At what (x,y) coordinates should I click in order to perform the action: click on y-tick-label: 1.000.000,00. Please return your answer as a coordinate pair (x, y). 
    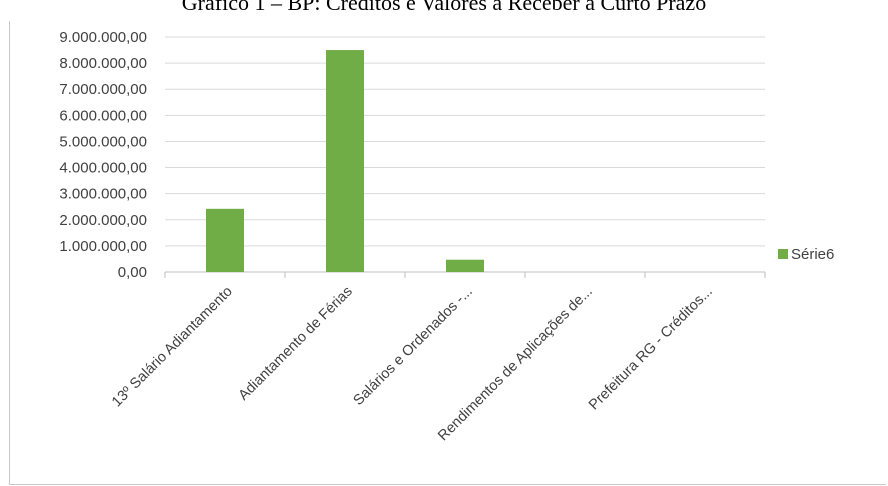
    Looking at the image, I should click on (103, 246).